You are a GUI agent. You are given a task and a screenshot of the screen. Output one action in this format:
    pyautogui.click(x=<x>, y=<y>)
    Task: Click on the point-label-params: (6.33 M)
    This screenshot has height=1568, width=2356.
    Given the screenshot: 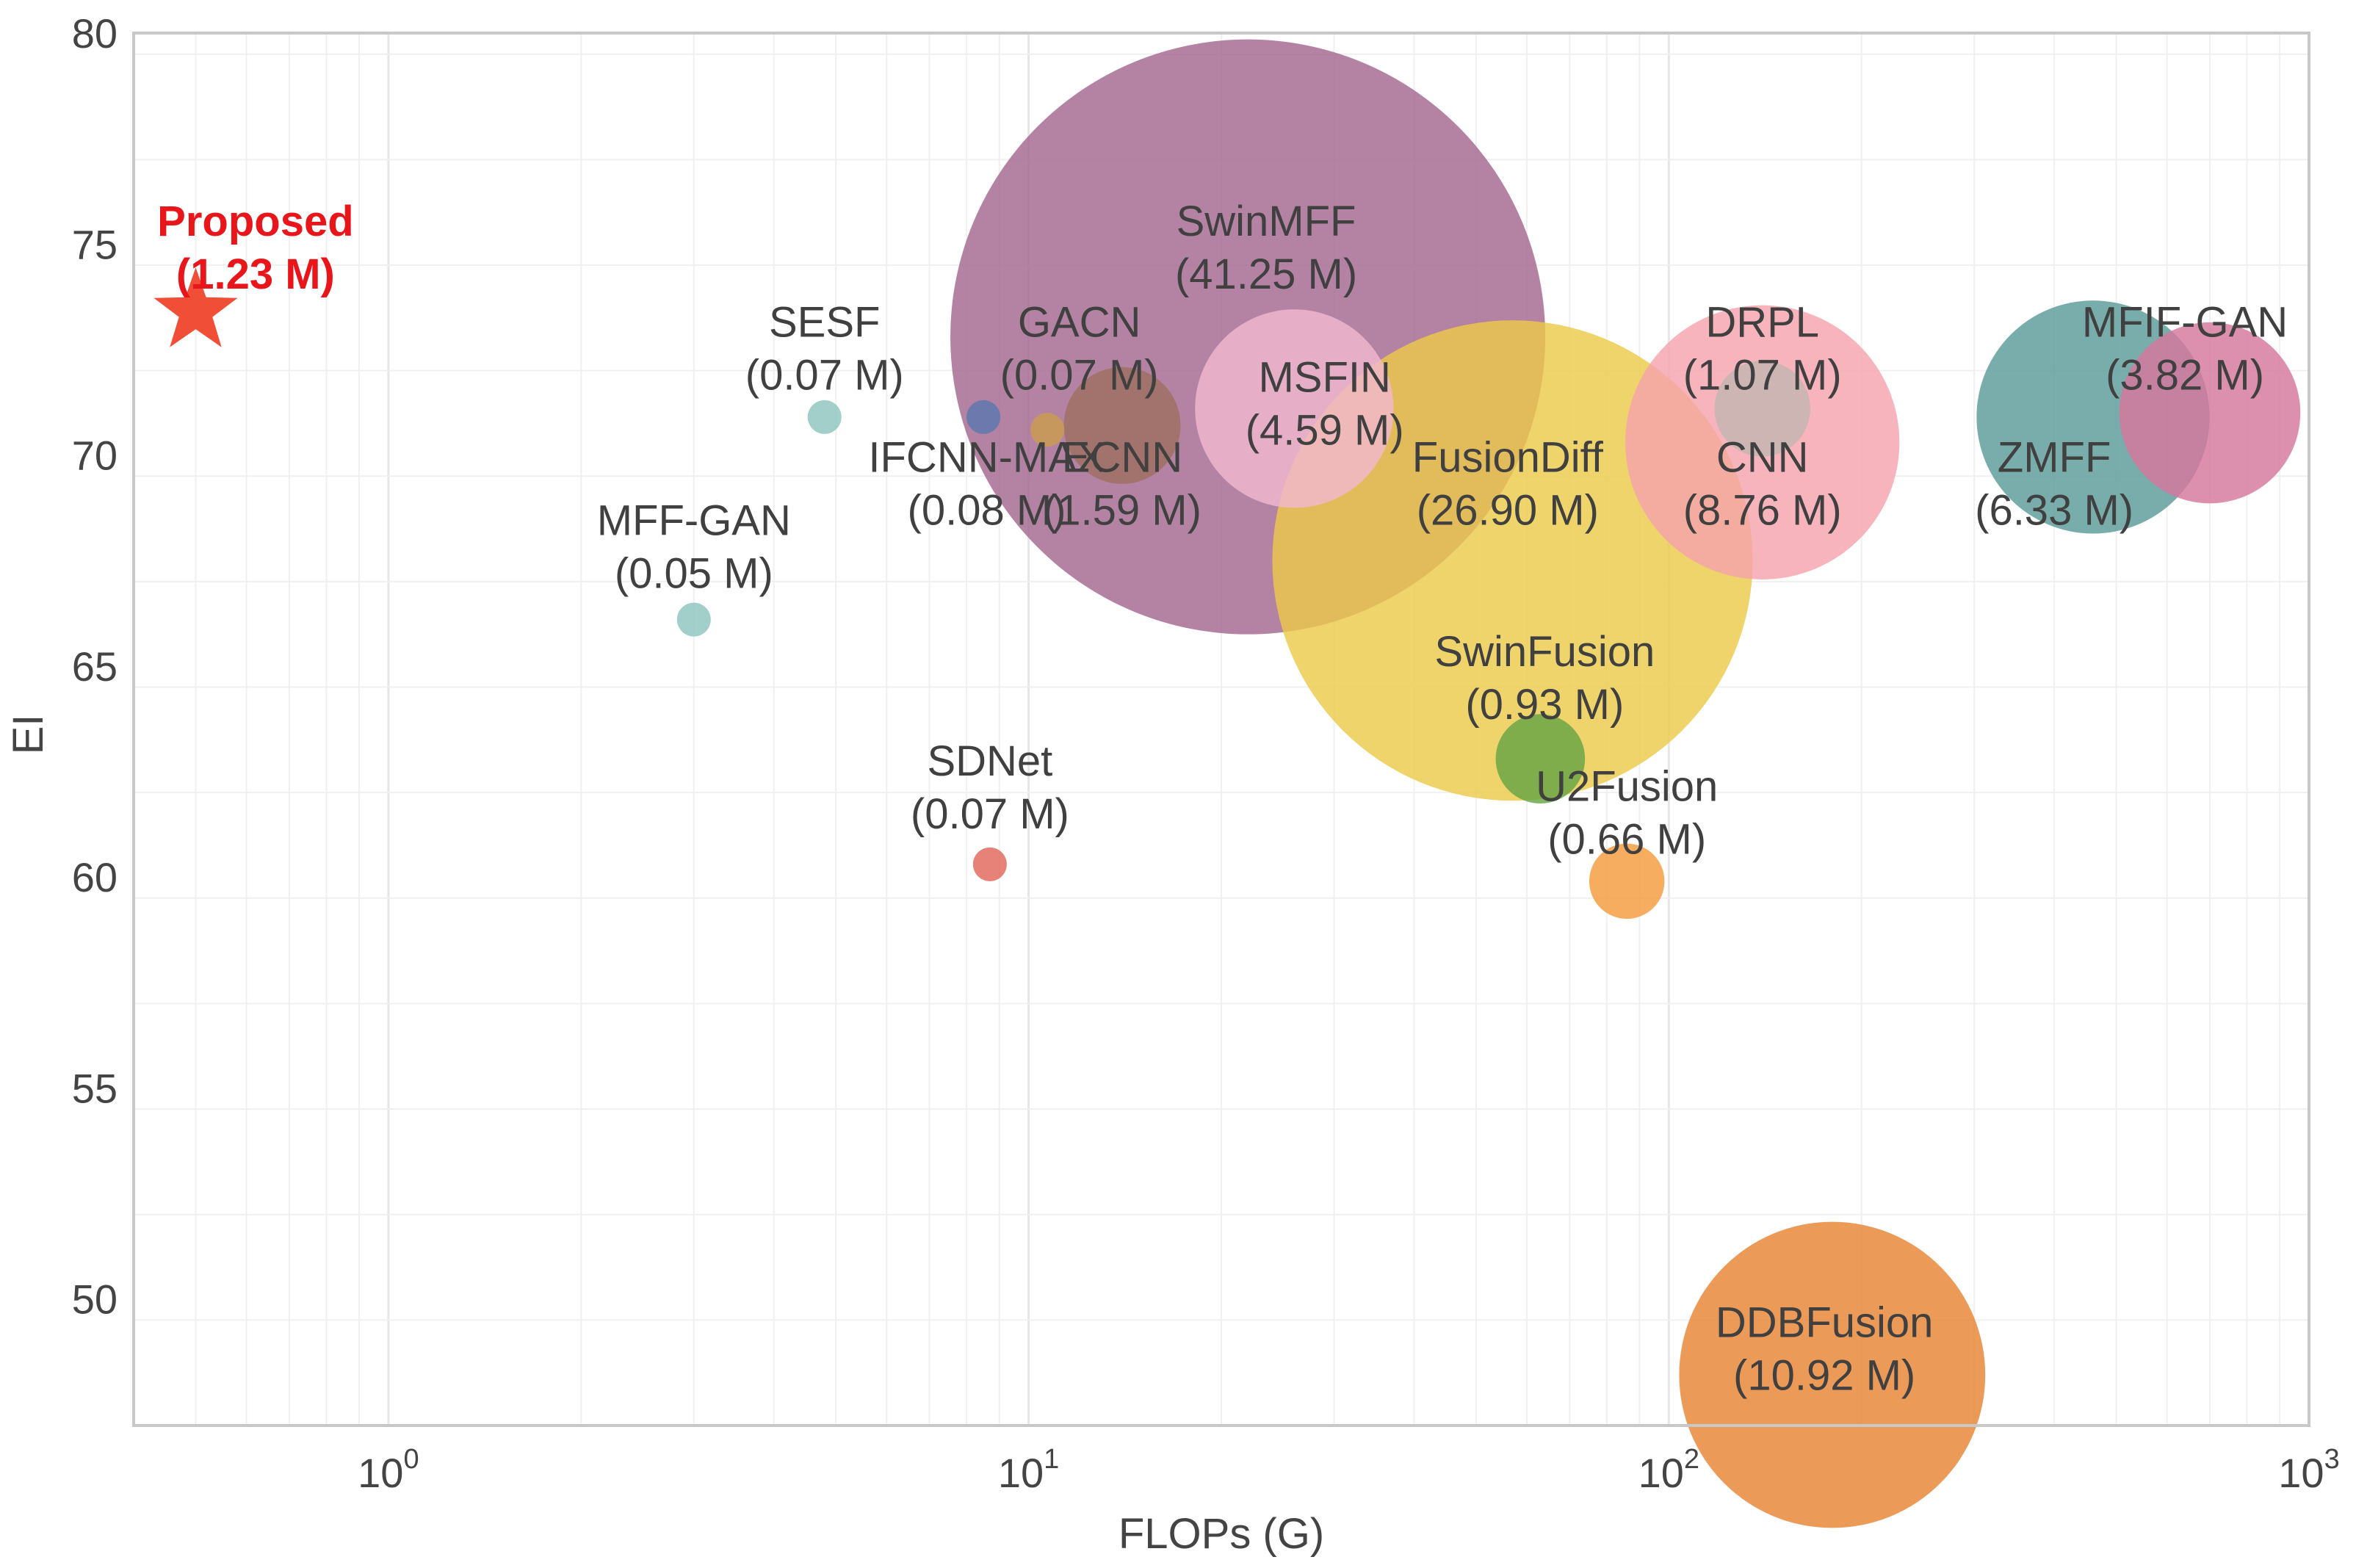 What is the action you would take?
    pyautogui.click(x=2054, y=511)
    